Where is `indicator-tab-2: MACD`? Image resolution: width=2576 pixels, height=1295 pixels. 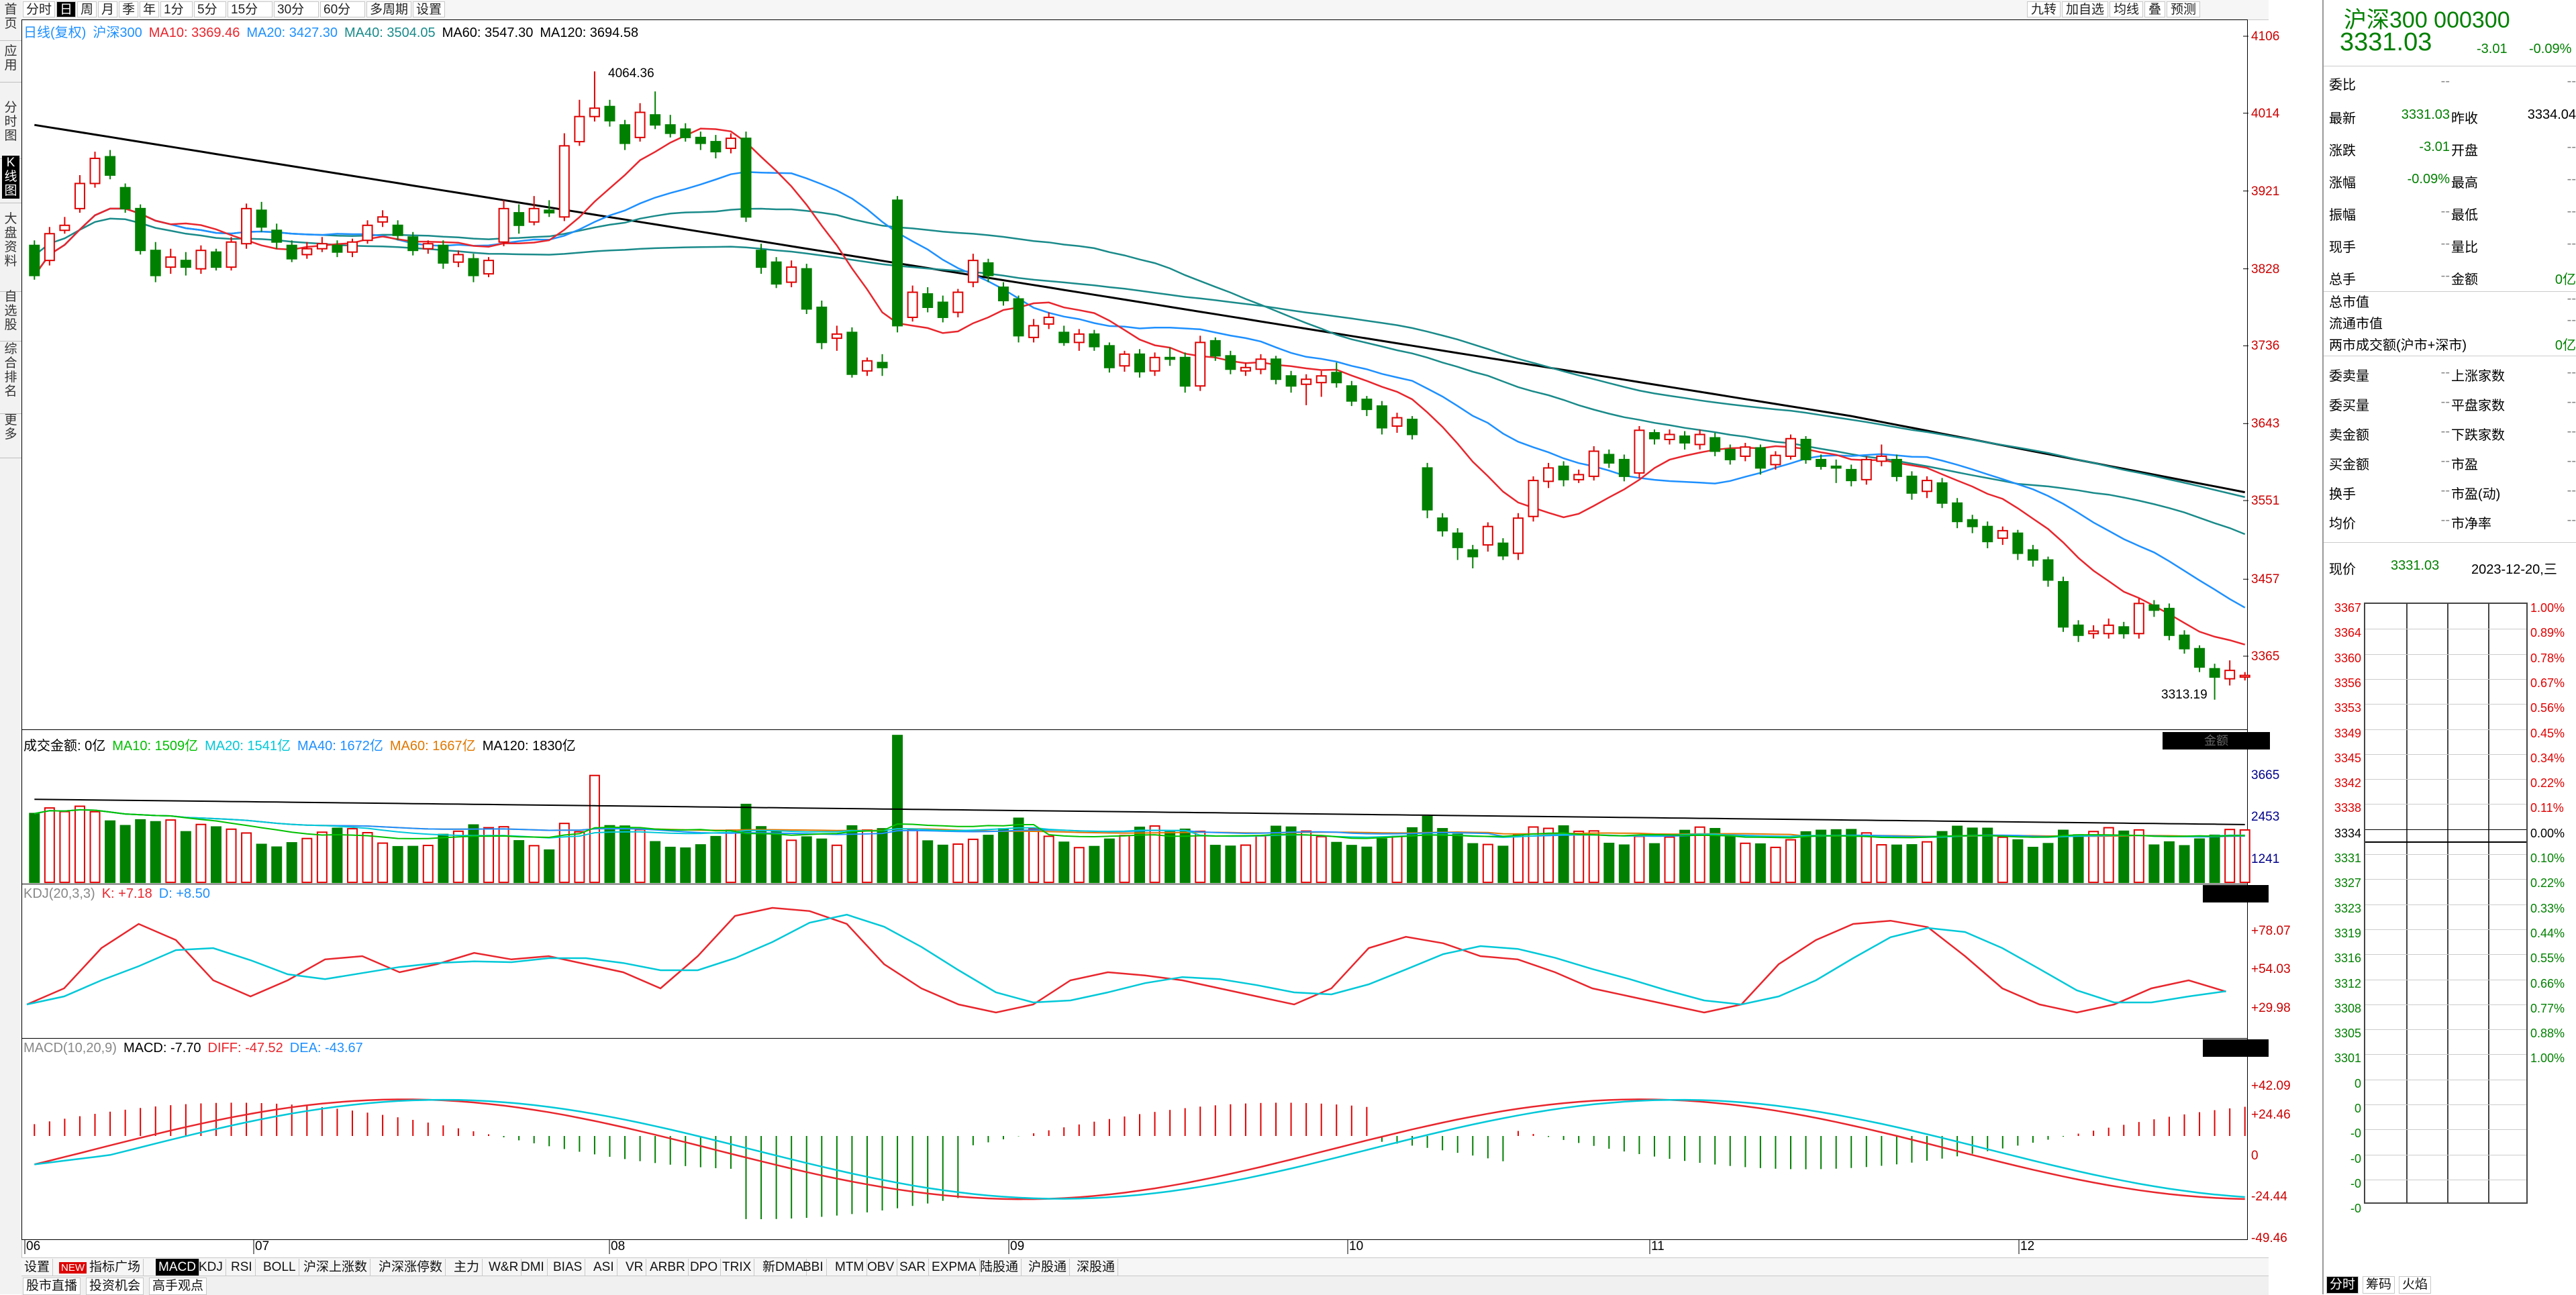
indicator-tab-2: MACD is located at coordinates (177, 1267).